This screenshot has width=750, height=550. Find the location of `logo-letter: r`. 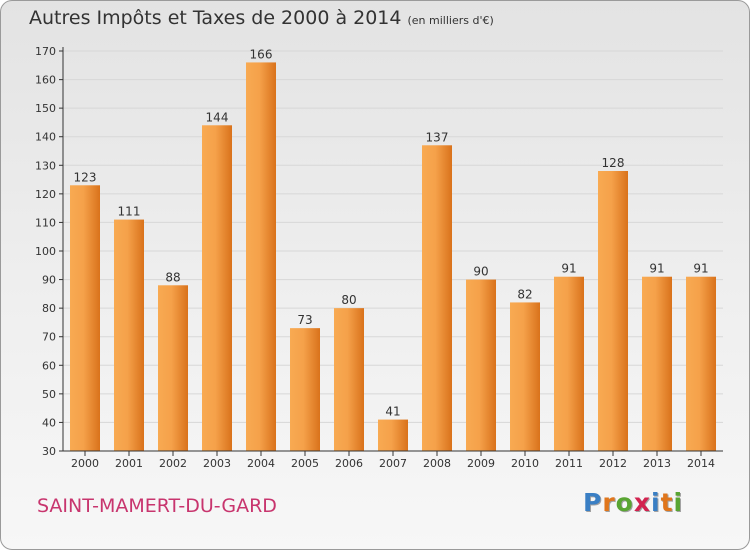

logo-letter: r is located at coordinates (609, 502).